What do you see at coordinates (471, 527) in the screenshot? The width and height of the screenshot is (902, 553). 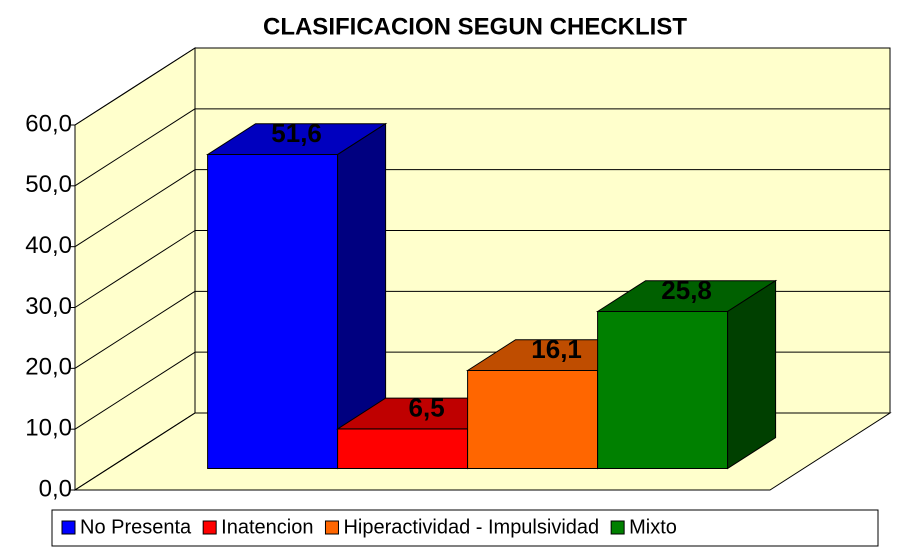 I see `legend-label: Hiperactividad - Impulsividad` at bounding box center [471, 527].